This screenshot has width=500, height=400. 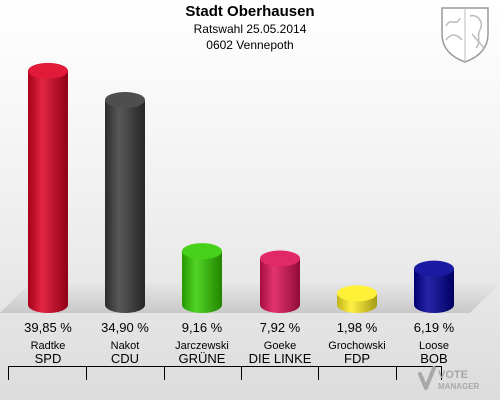 I want to click on bar-grüne, so click(x=202, y=278).